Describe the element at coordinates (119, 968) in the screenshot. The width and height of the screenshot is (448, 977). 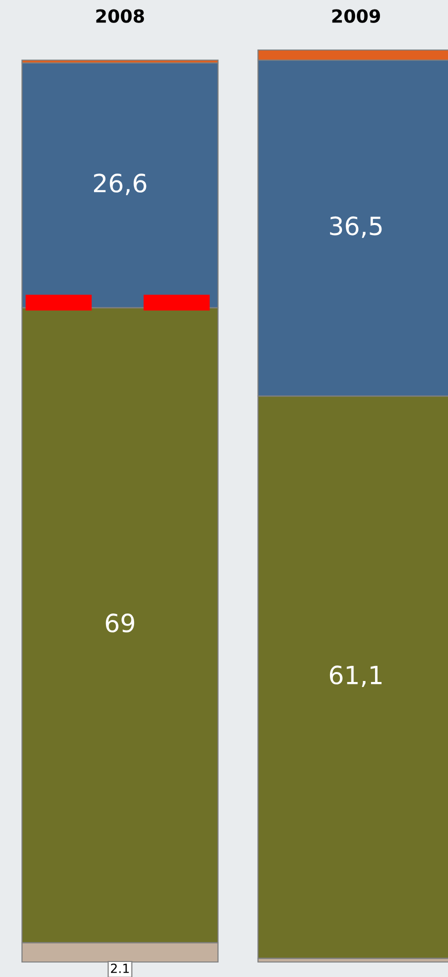
I see `data-label: 2.1` at that location.